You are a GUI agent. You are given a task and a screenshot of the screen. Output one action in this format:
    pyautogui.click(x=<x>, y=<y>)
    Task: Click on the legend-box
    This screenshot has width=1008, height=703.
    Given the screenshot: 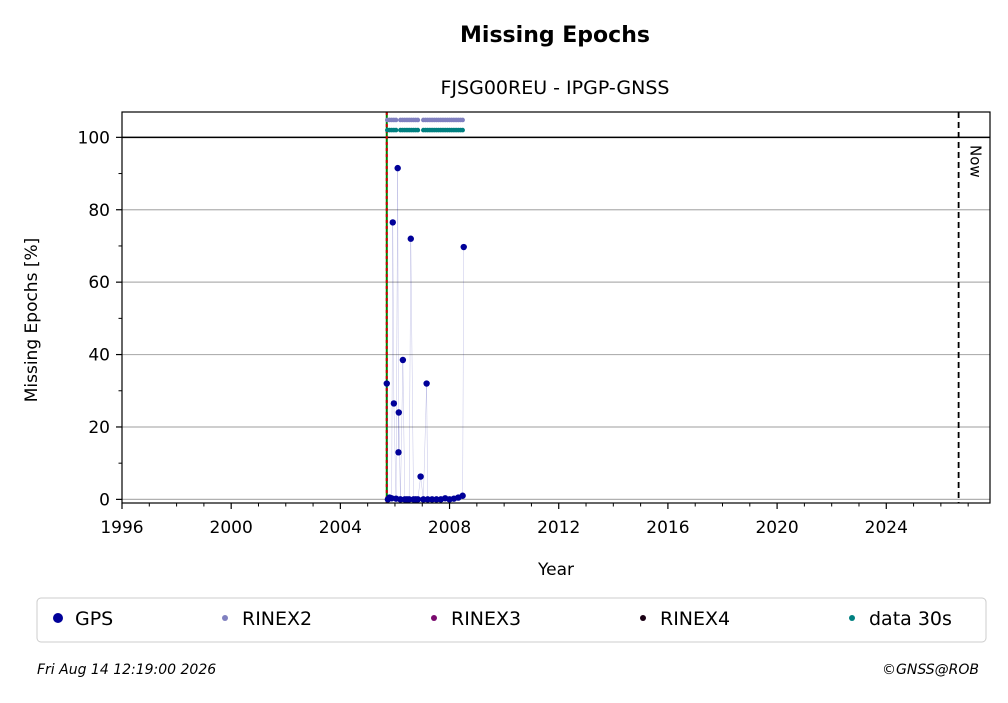 What is the action you would take?
    pyautogui.click(x=511, y=620)
    